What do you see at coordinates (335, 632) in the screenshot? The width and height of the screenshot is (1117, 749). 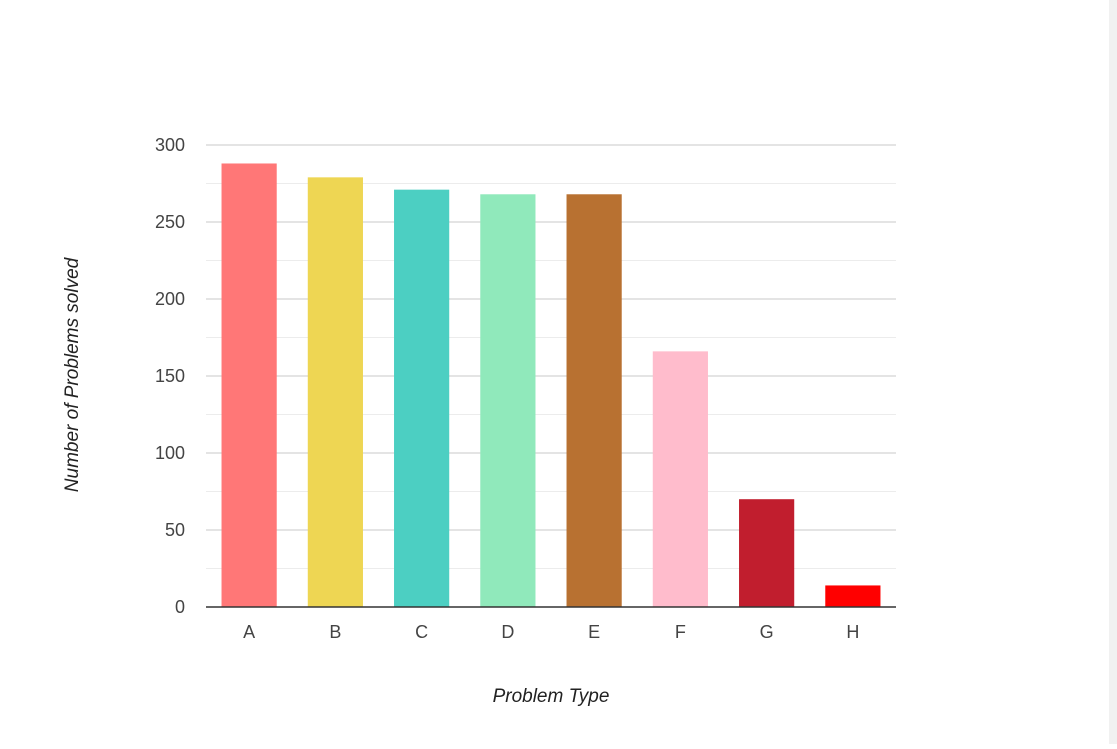 I see `x-tick-label: B` at bounding box center [335, 632].